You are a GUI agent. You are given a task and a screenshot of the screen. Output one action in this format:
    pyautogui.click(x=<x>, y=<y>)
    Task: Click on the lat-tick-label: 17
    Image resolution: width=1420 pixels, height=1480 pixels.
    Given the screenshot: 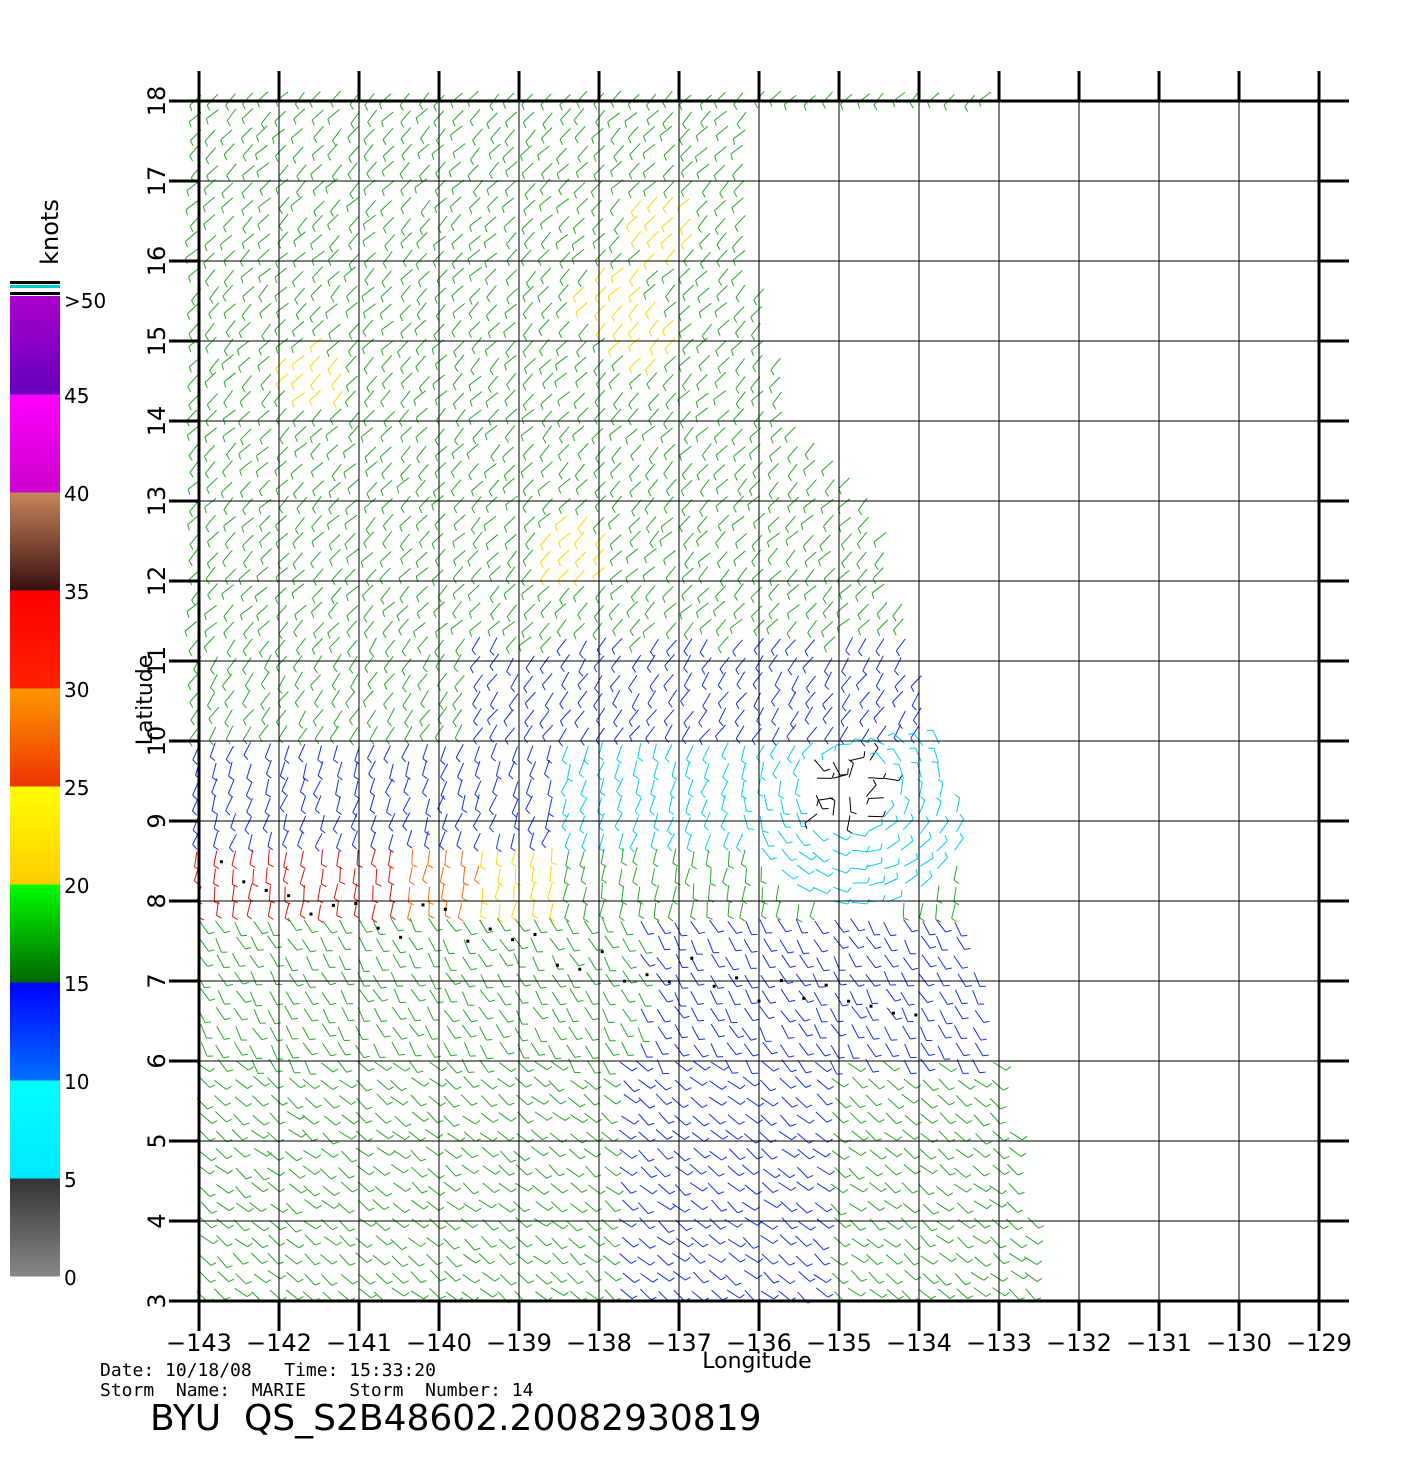 What is the action you would take?
    pyautogui.click(x=157, y=181)
    